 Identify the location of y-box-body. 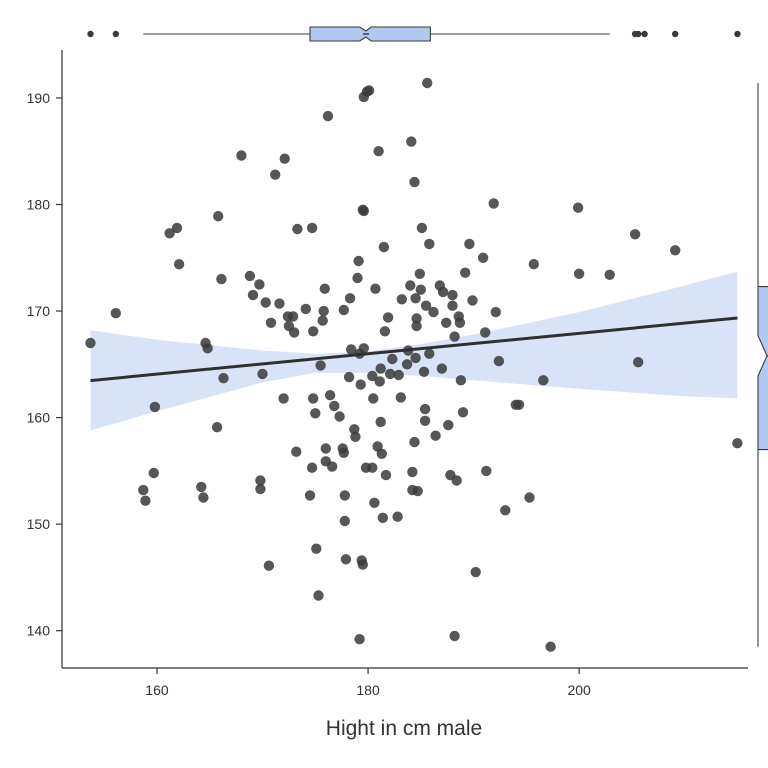
(762, 368).